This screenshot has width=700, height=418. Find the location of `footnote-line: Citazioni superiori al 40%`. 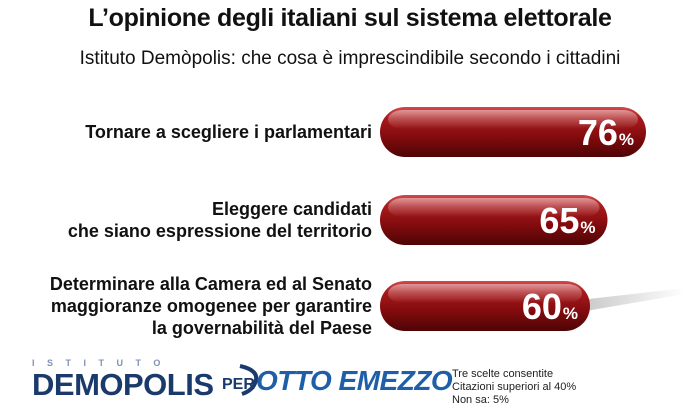

footnote-line: Citazioni superiori al 40% is located at coordinates (514, 387).